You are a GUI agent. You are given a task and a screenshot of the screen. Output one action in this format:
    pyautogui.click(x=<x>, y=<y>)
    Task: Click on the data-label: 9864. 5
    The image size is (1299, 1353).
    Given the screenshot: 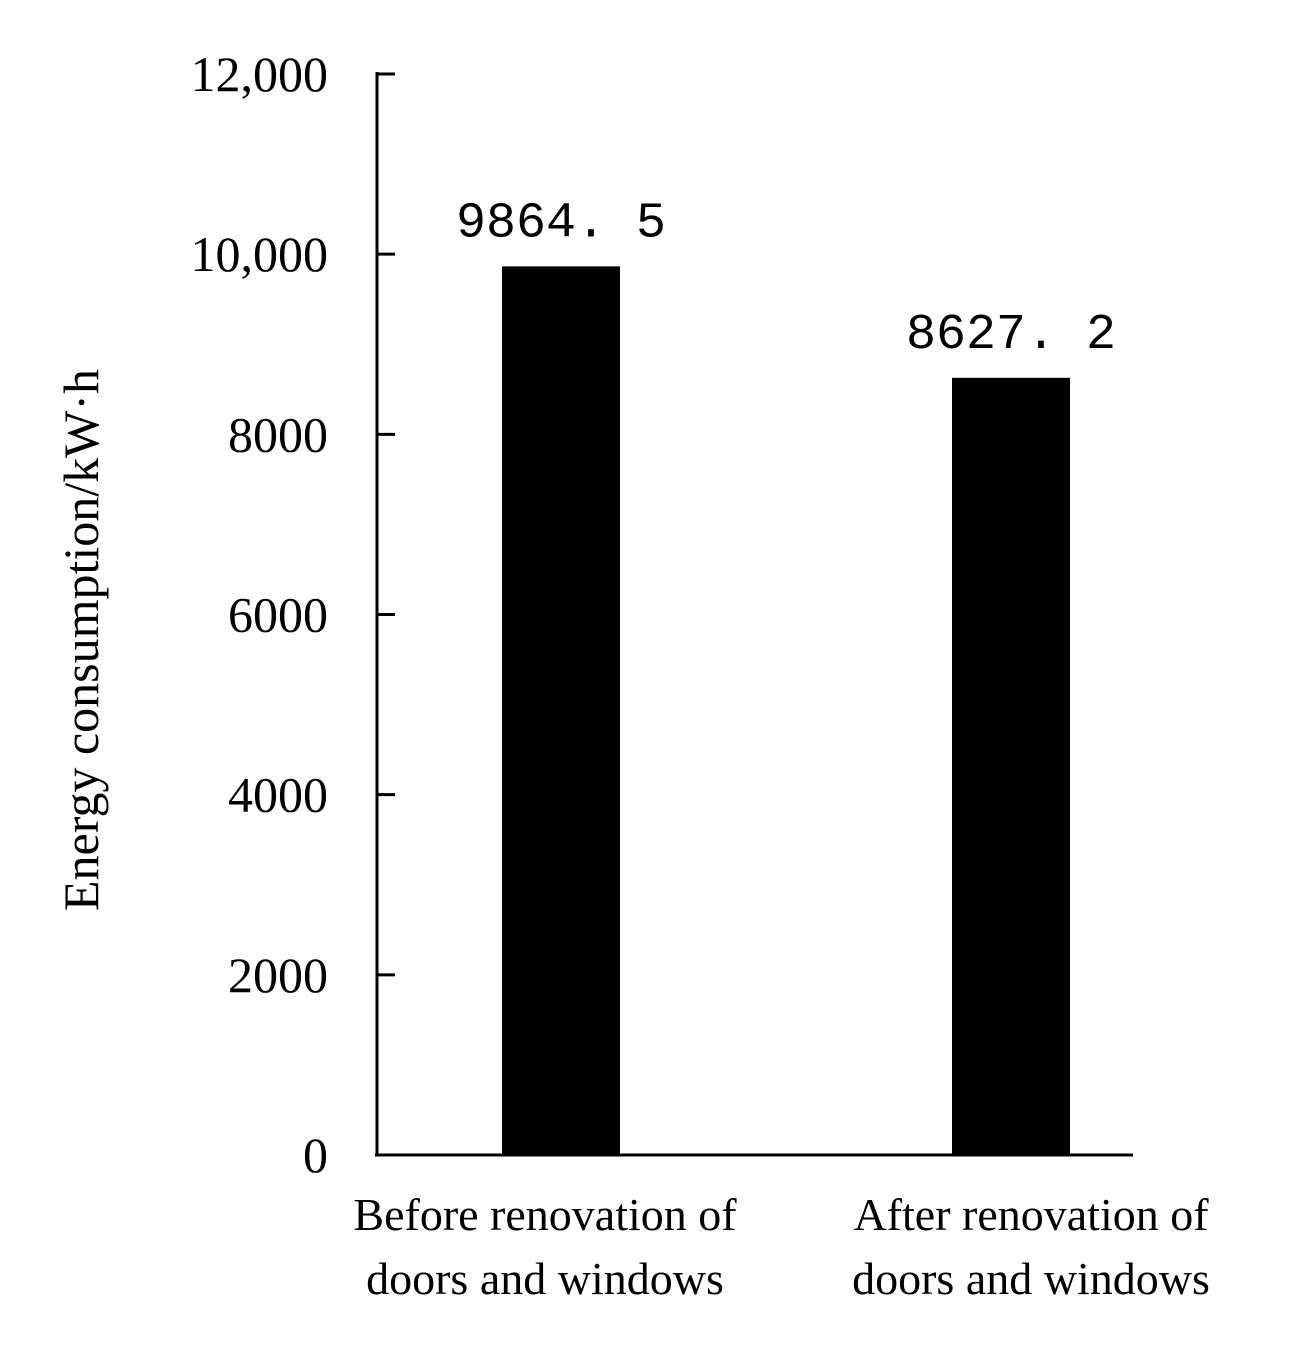 What is the action you would take?
    pyautogui.click(x=561, y=223)
    